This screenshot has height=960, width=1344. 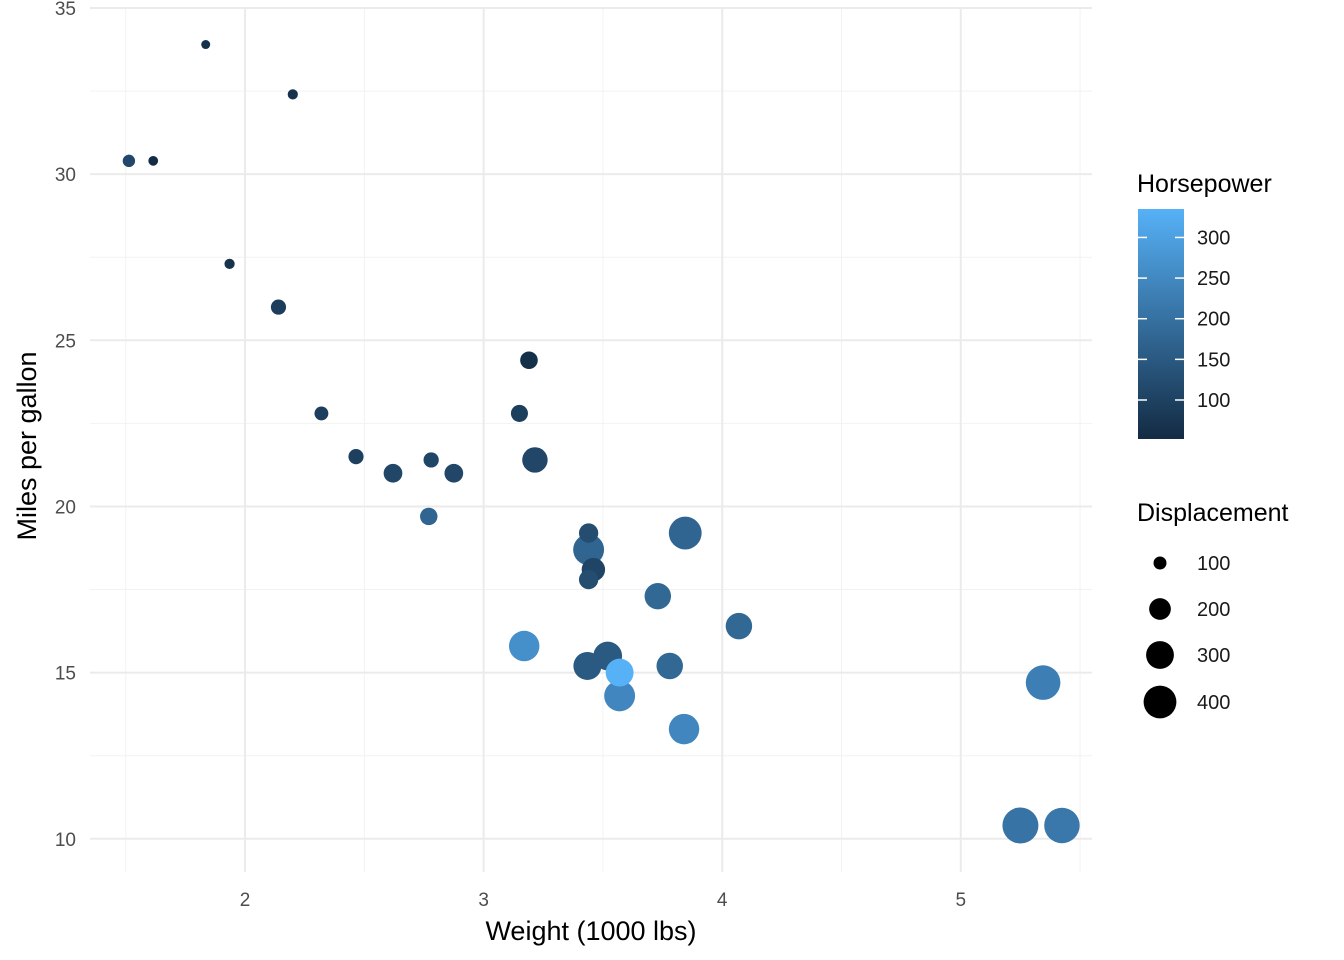 I want to click on y-tick-label: 15, so click(x=65, y=674).